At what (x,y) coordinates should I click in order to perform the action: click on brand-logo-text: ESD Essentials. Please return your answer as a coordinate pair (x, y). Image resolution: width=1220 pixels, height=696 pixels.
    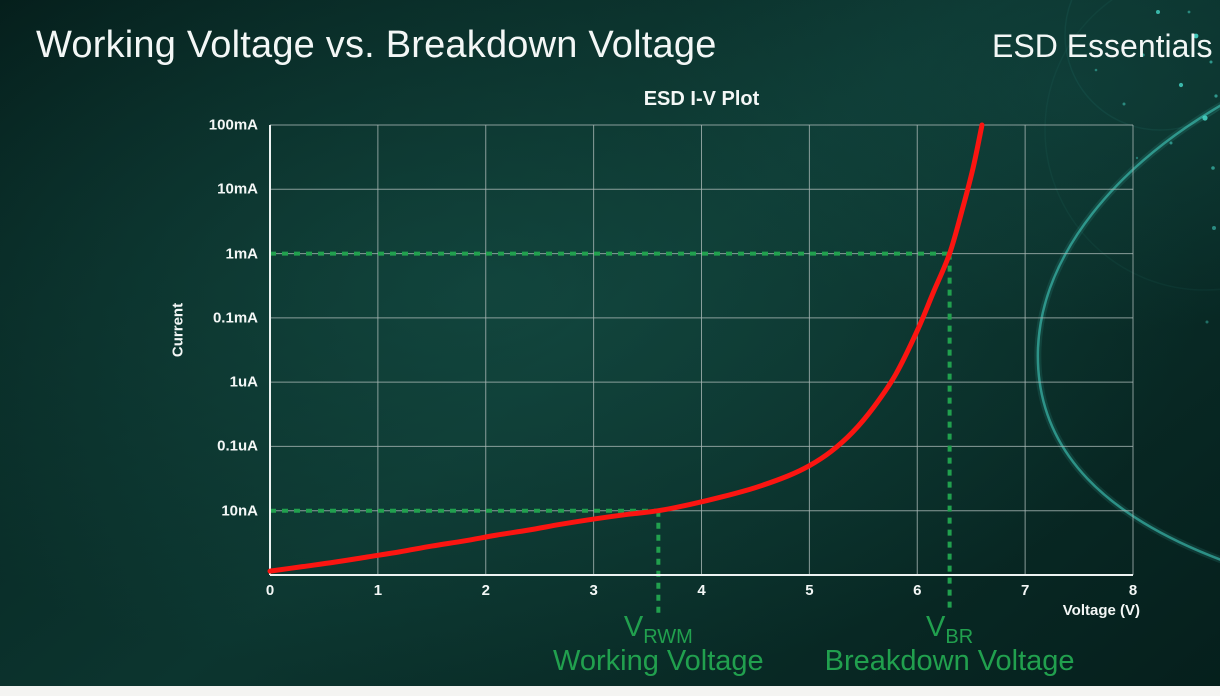
    Looking at the image, I should click on (1102, 46).